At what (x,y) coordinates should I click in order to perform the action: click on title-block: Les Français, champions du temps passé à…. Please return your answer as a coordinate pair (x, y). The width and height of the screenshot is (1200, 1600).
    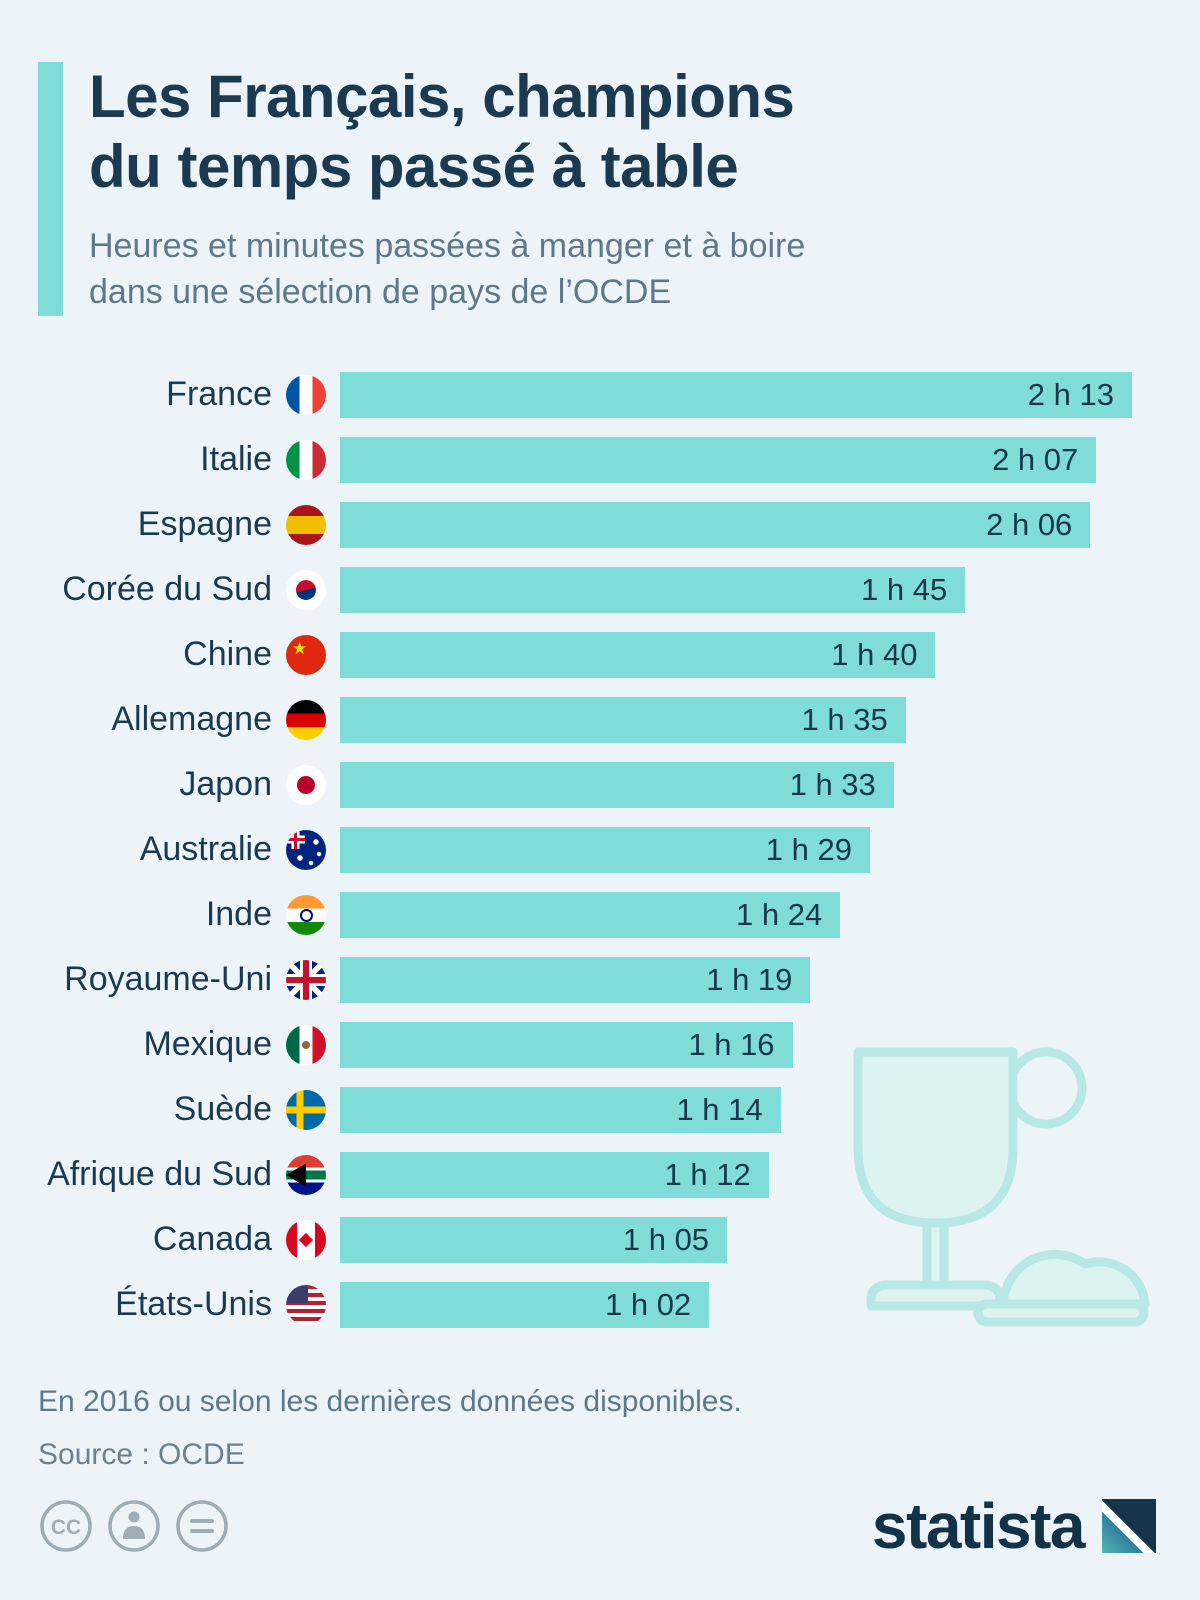
    Looking at the image, I should click on (447, 189).